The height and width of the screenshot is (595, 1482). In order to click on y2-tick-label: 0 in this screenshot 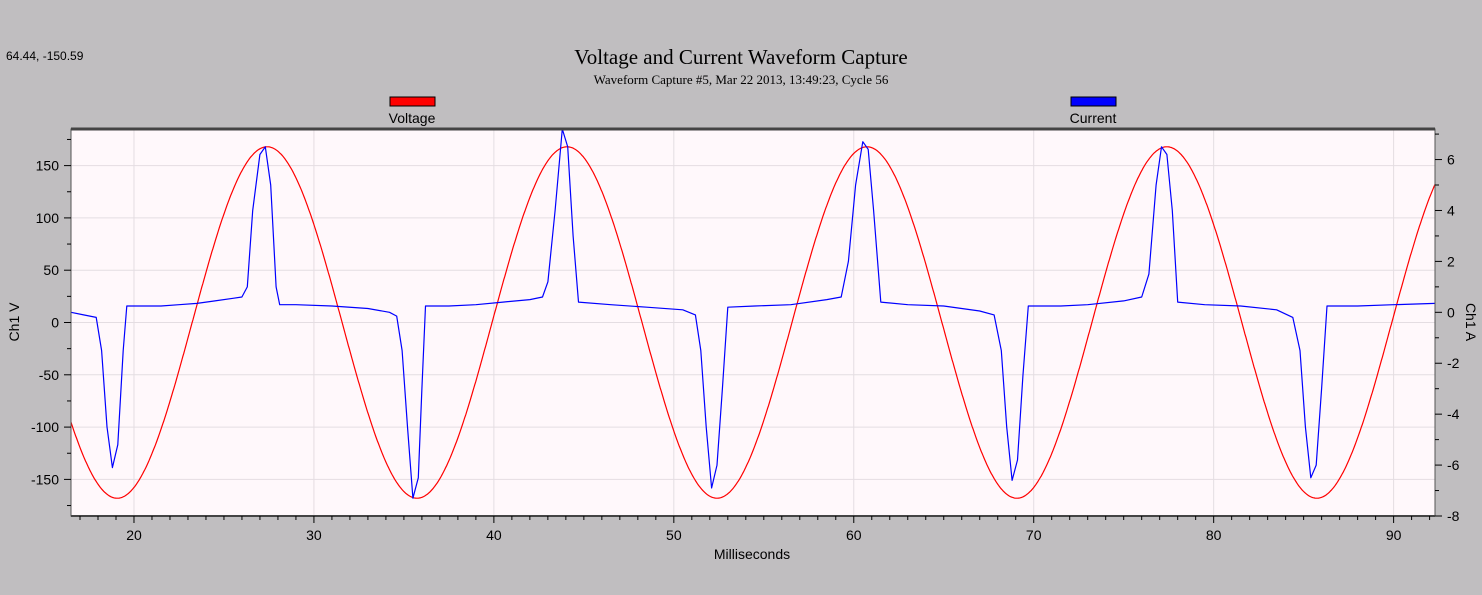, I will do `click(1451, 312)`.